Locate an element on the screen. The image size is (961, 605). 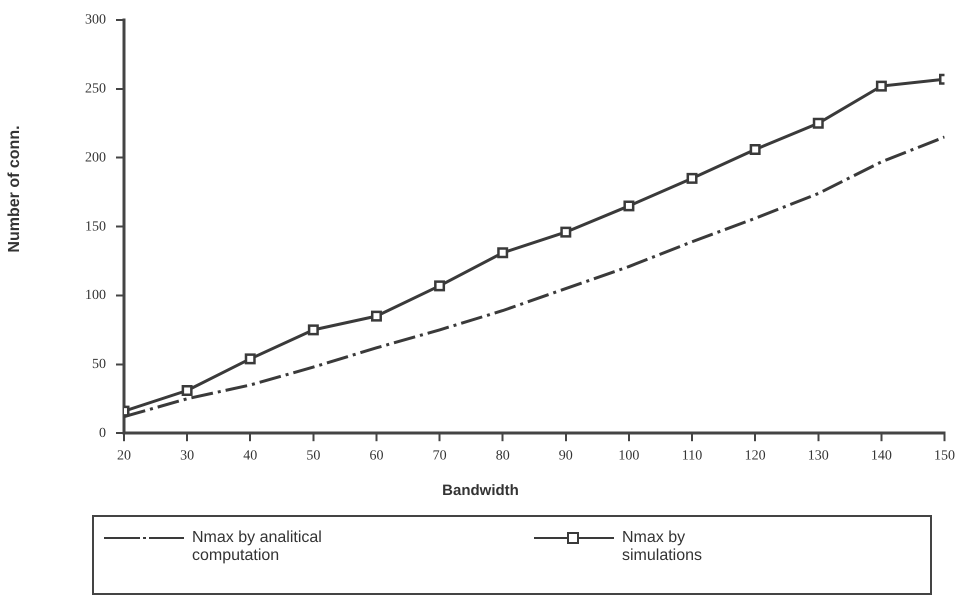
y-tick-label: 0 is located at coordinates (102, 433).